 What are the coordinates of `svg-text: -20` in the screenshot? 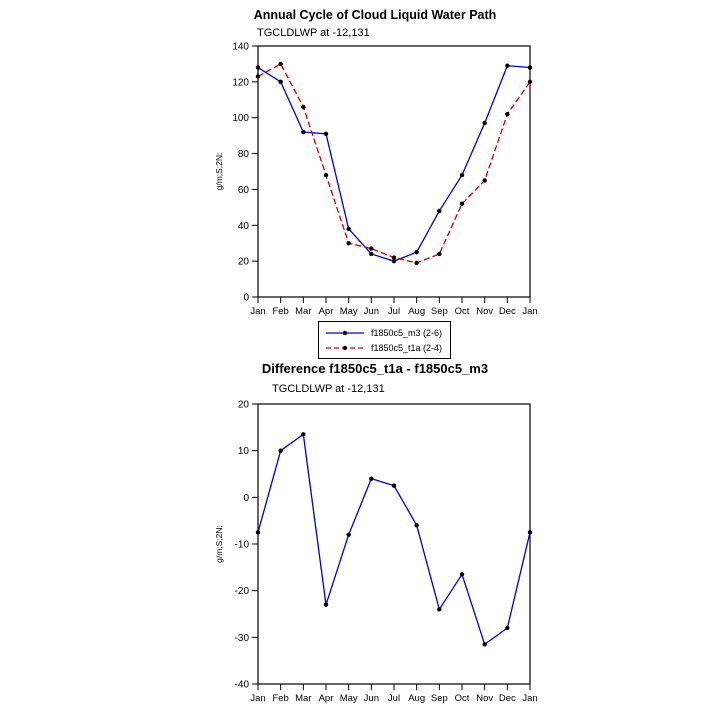 It's located at (242, 591).